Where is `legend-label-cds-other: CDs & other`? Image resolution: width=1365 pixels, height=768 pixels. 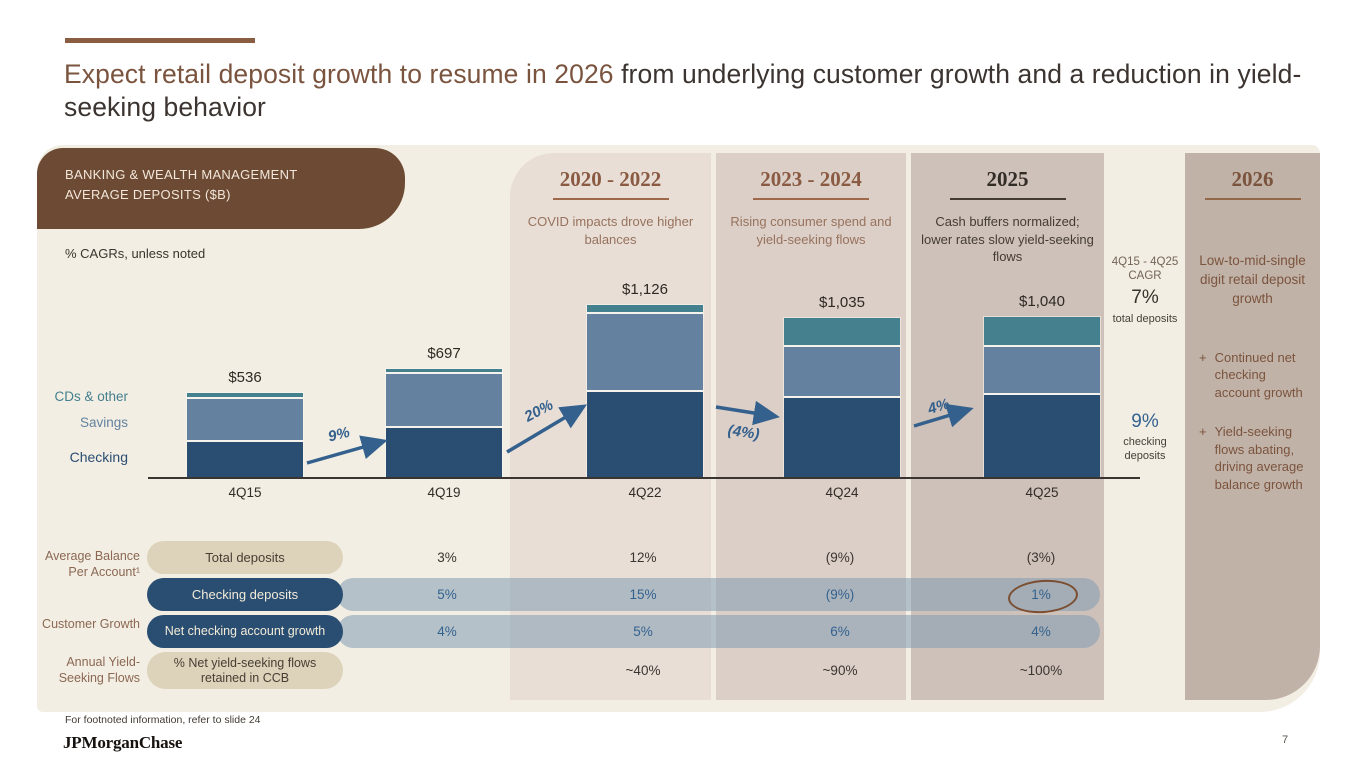 legend-label-cds-other: CDs & other is located at coordinates (91, 396).